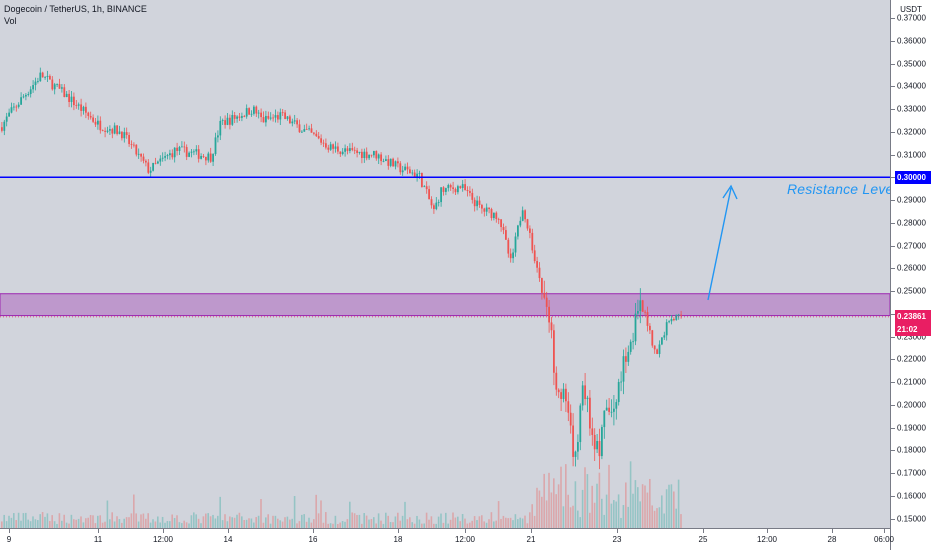 The height and width of the screenshot is (550, 932). I want to click on time-tick-label: 12:00, so click(465, 539).